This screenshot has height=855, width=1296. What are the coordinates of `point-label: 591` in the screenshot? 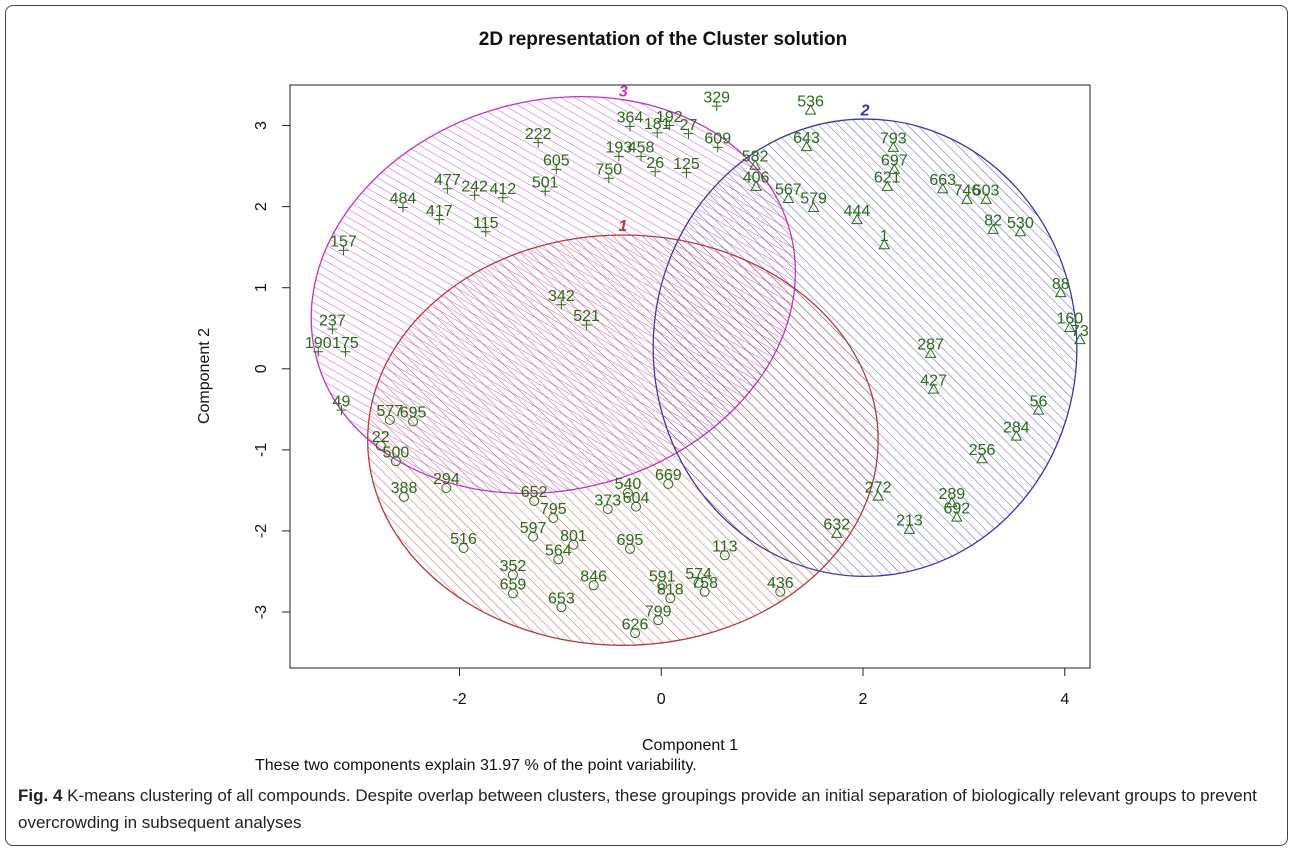 It's located at (662, 577).